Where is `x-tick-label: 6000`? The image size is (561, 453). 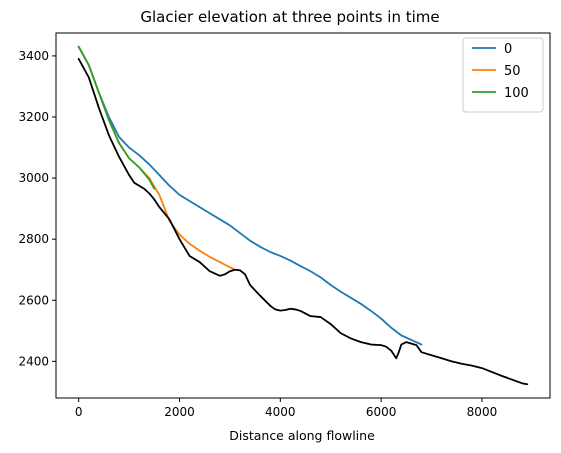 x-tick-label: 6000 is located at coordinates (381, 412).